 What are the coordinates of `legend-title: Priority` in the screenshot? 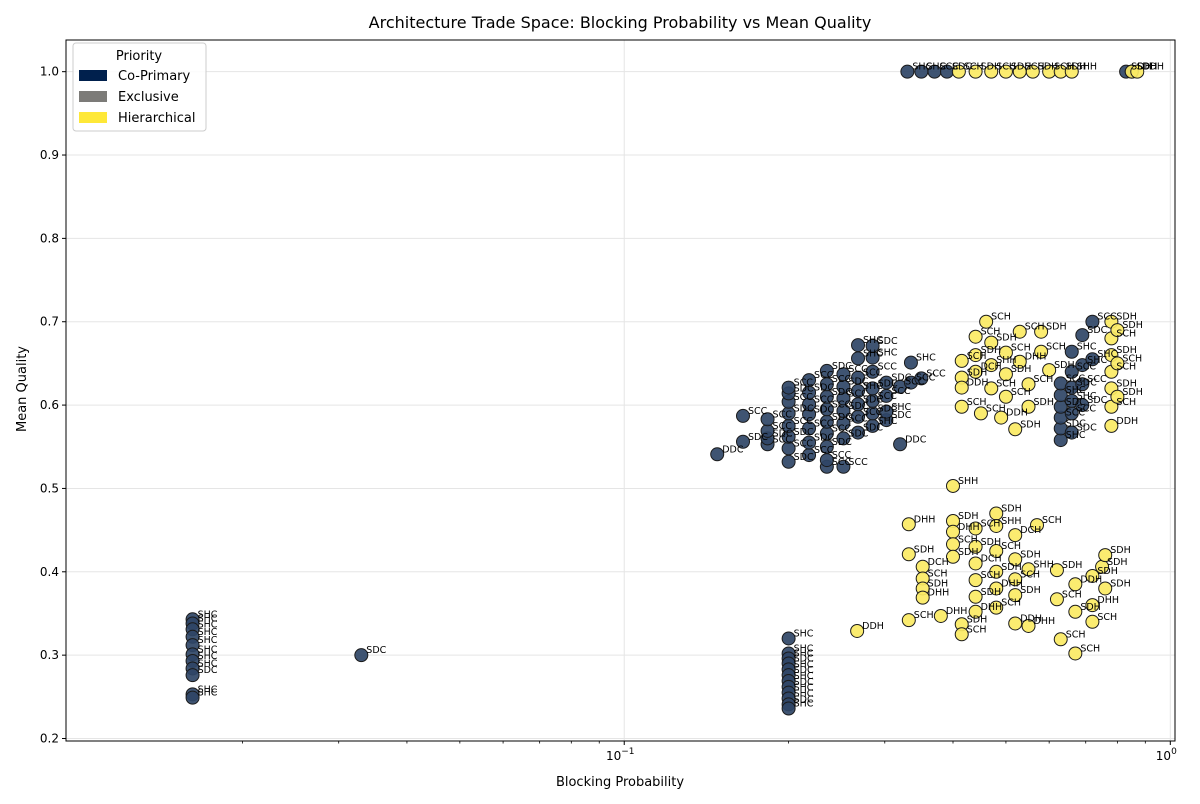 It's located at (139, 56).